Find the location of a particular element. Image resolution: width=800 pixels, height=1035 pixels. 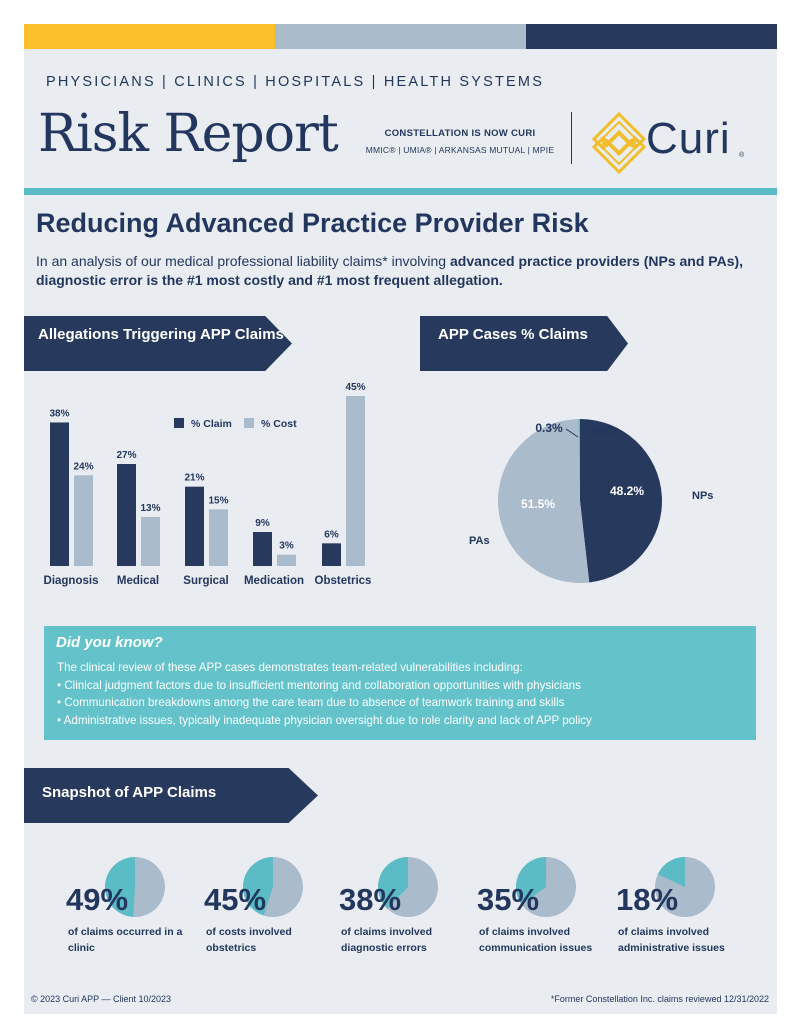

category-label: Medication is located at coordinates (274, 581).